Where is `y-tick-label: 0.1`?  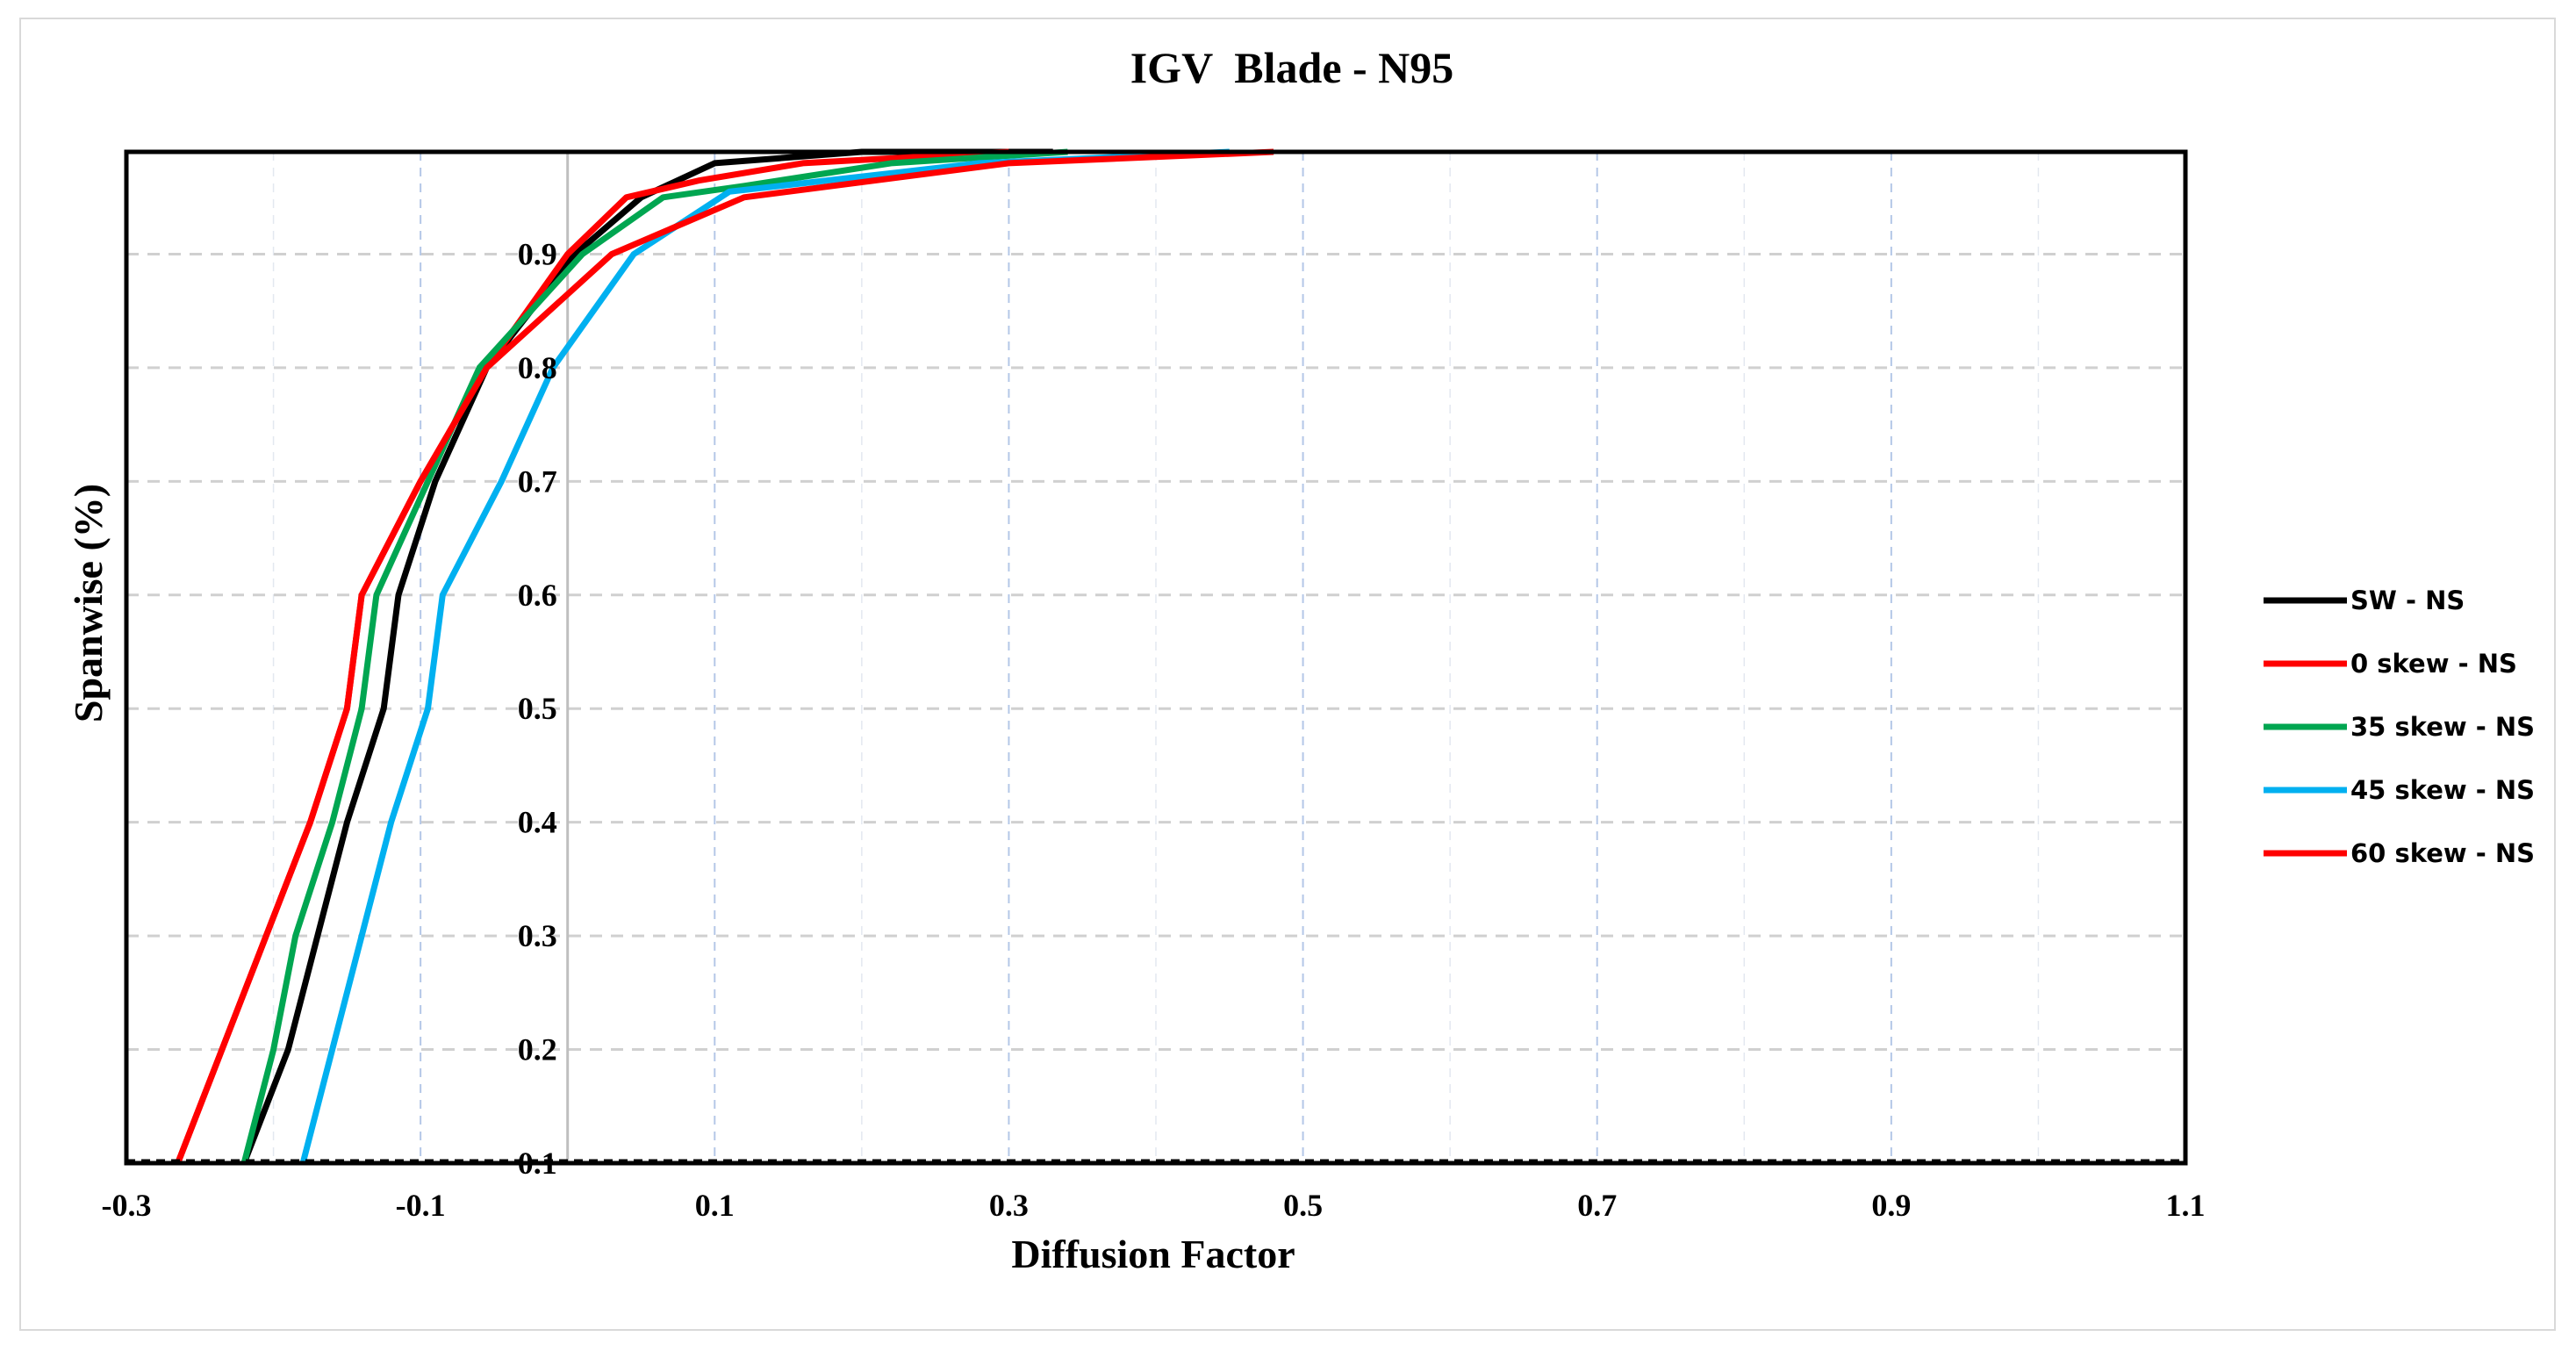 y-tick-label: 0.1 is located at coordinates (537, 1163).